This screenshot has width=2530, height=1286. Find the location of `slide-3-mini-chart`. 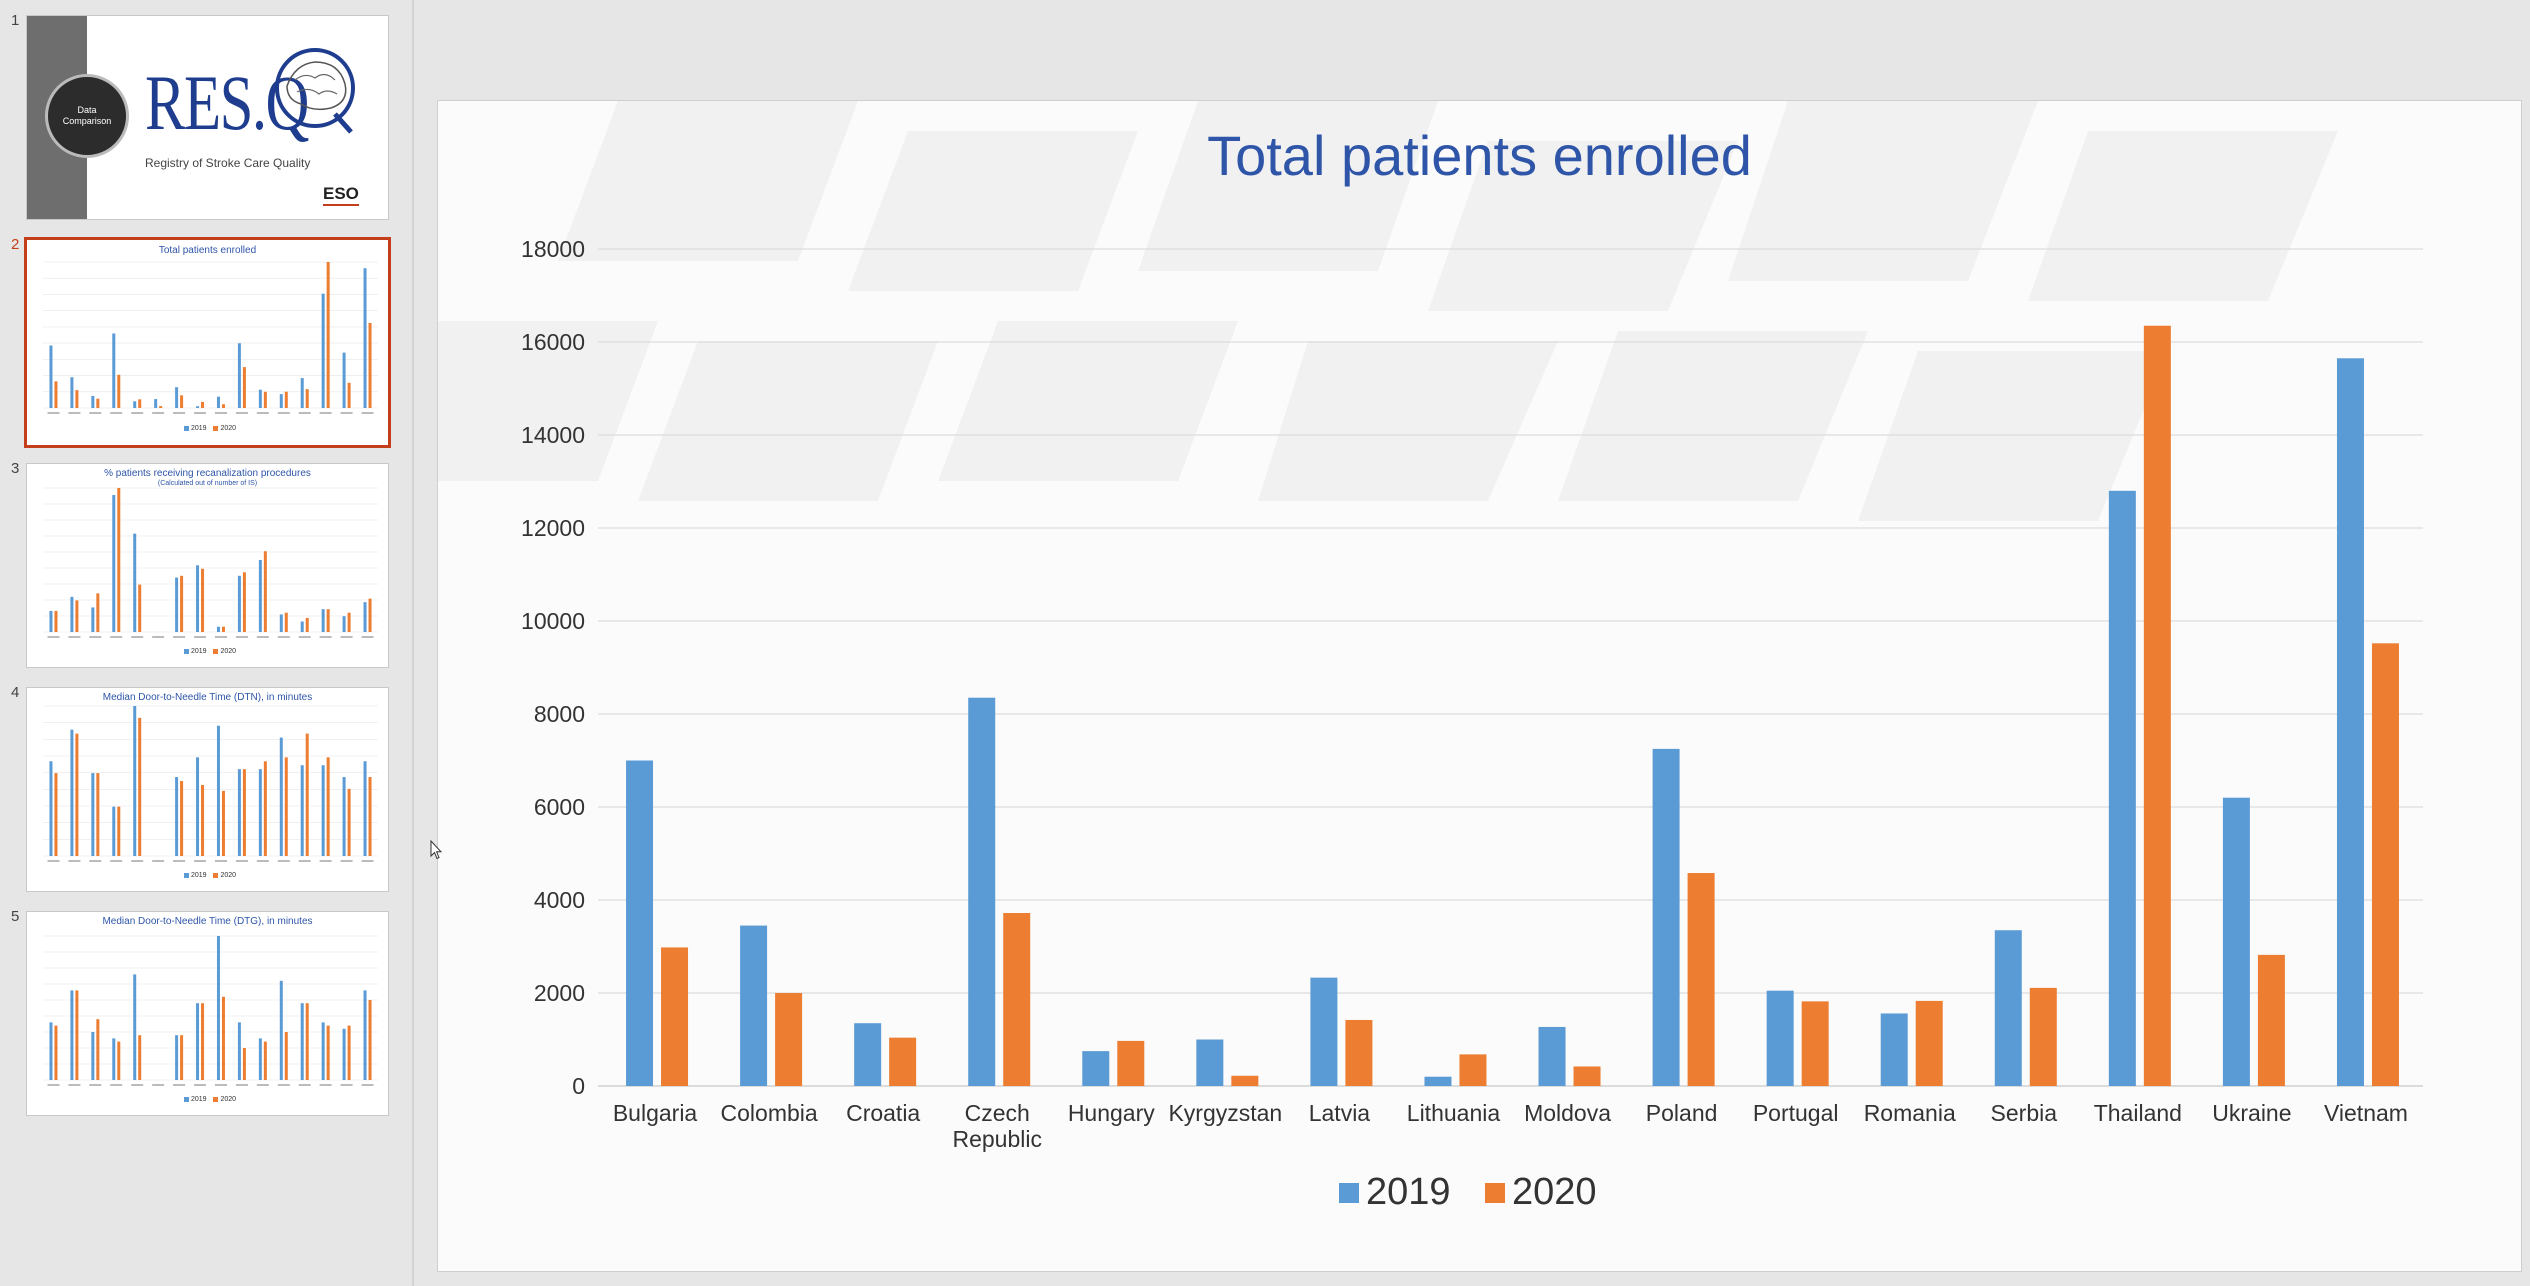

slide-3-mini-chart is located at coordinates (210, 562).